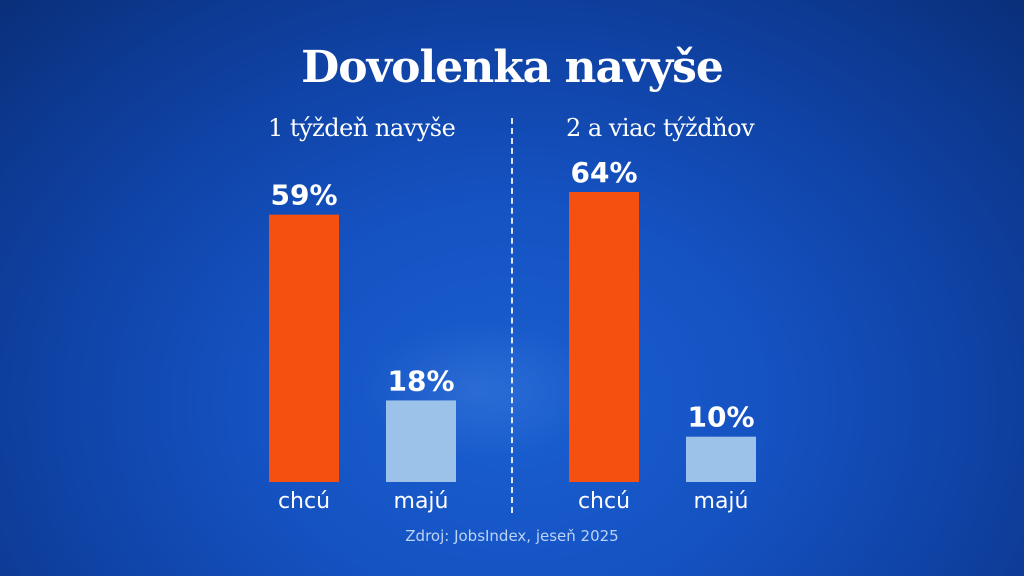 The image size is (1024, 576). What do you see at coordinates (420, 380) in the screenshot?
I see `value-label-1-2: 18%` at bounding box center [420, 380].